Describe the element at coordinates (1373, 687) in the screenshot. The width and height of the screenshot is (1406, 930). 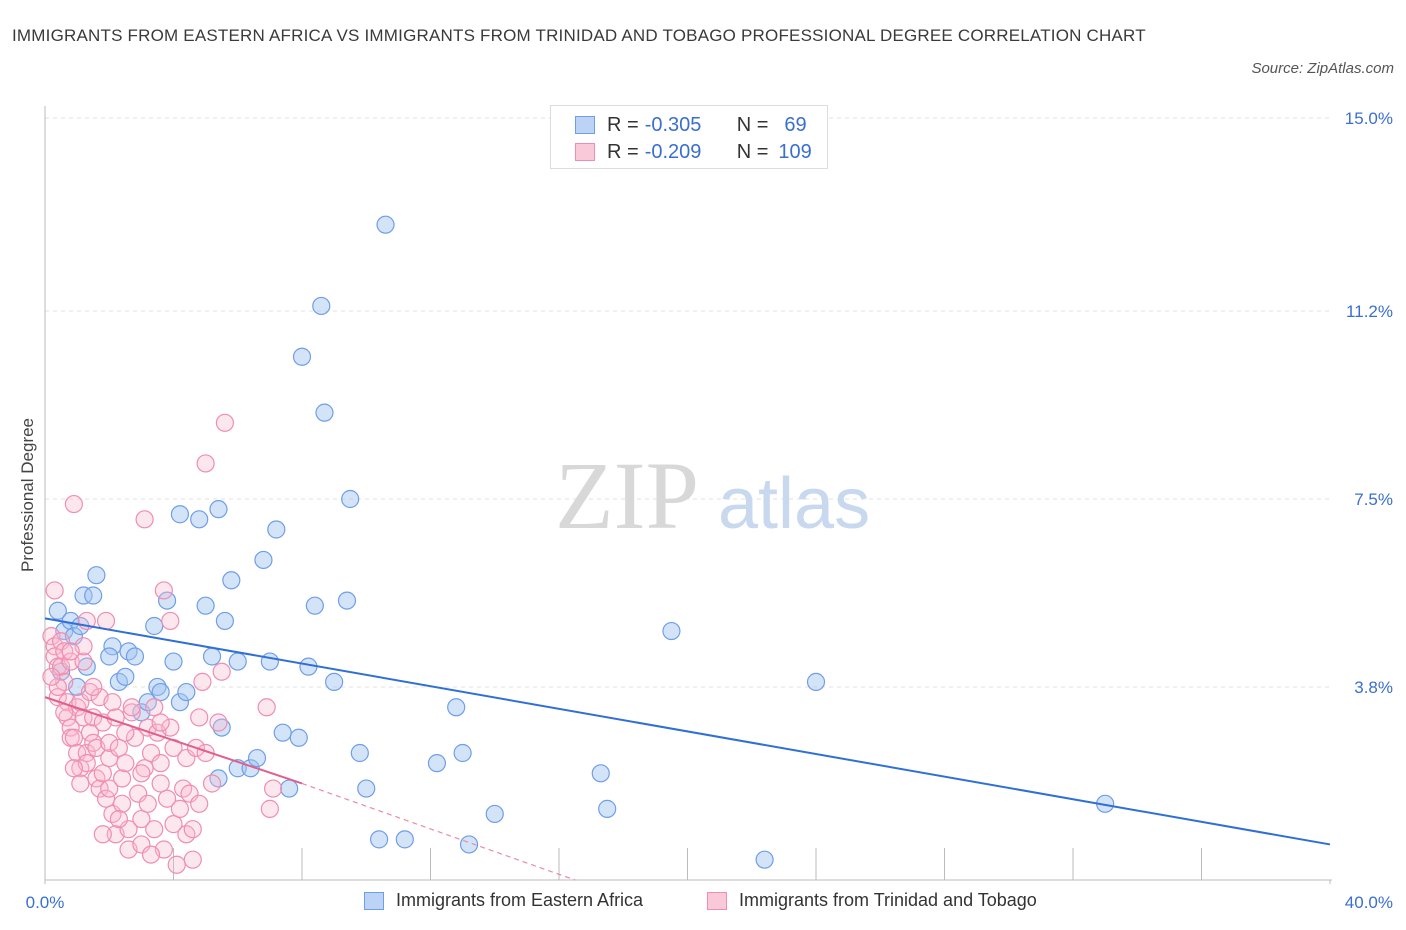
I see `y-tick-label-0: 3.8%` at that location.